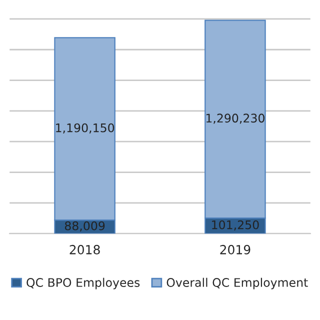  Describe the element at coordinates (83, 284) in the screenshot. I see `legend-label: QC BPO Employees` at that location.